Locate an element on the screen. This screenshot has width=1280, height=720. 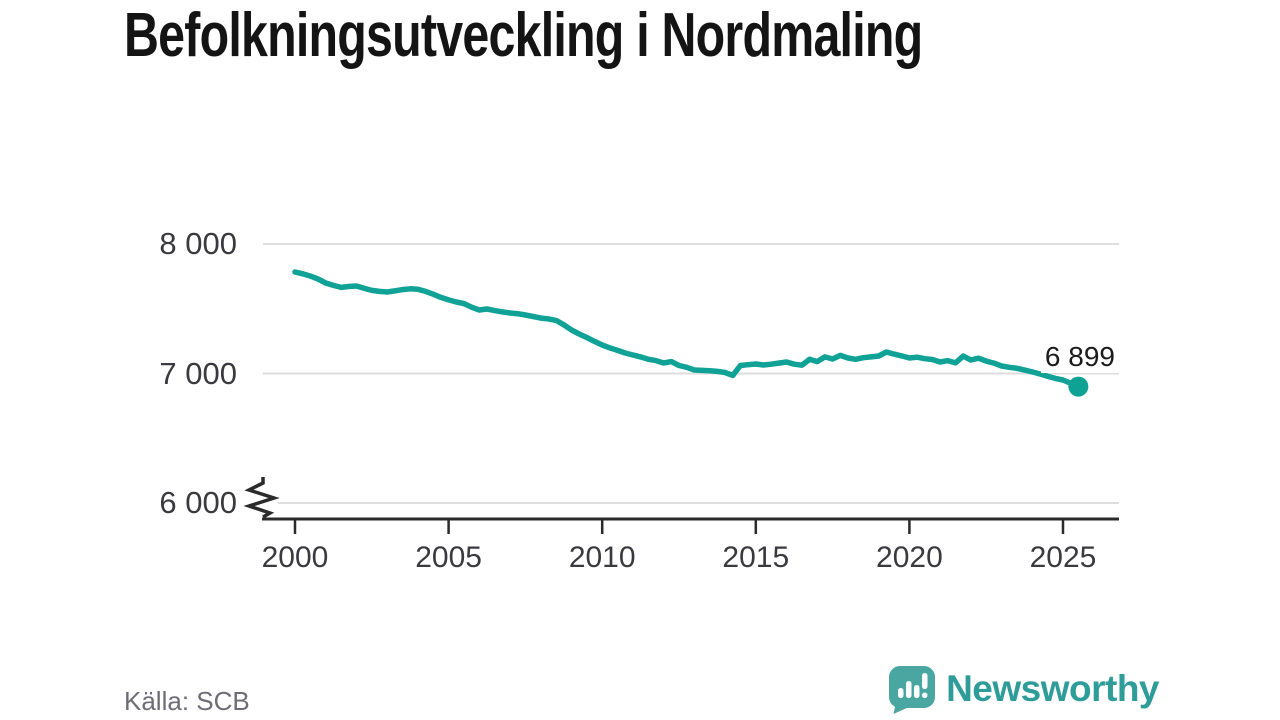
latest-value-label: 6 899 is located at coordinates (1079, 357).